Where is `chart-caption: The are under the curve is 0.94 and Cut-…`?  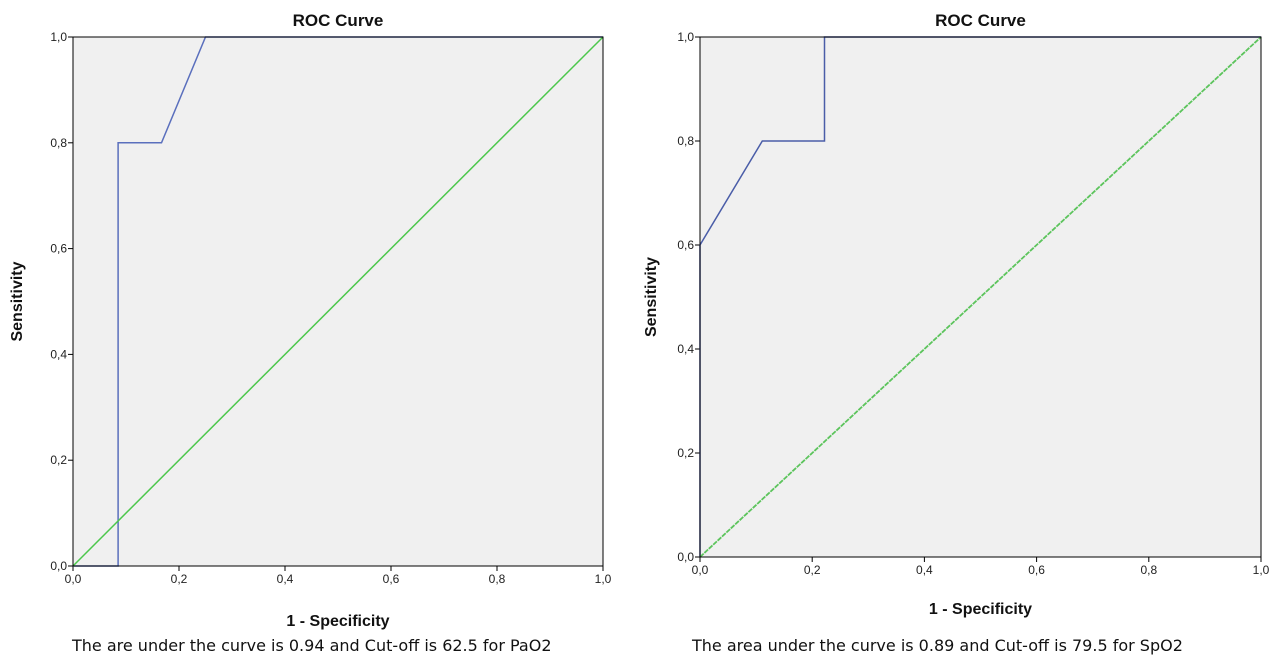 chart-caption: The are under the curve is 0.94 and Cut-… is located at coordinates (312, 645).